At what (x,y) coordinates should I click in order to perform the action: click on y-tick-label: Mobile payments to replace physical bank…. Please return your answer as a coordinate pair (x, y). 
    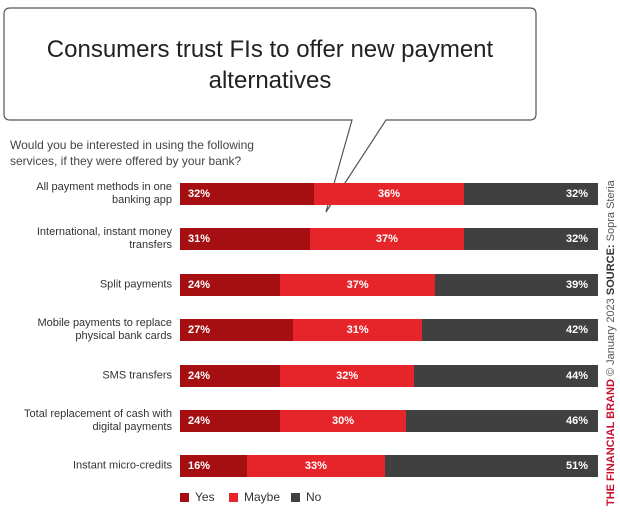
    Looking at the image, I should click on (104, 330).